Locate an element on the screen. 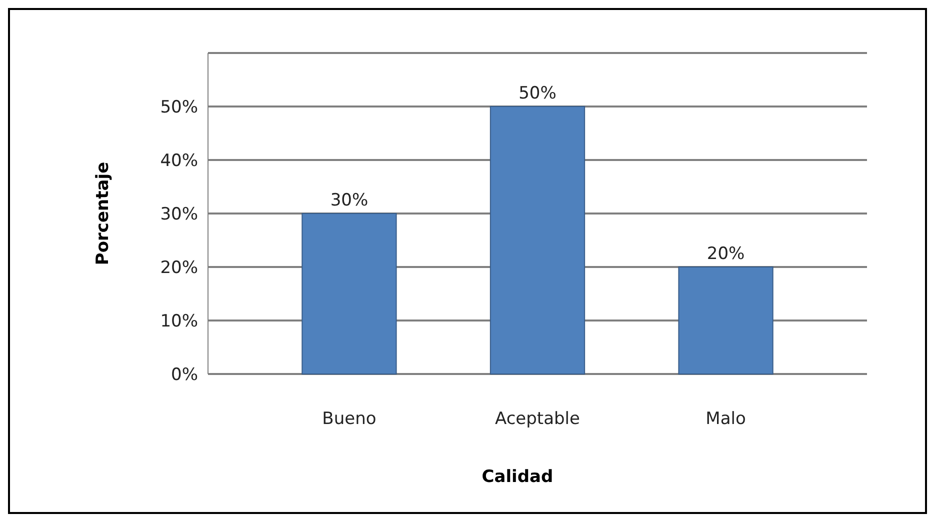  y-tick-label: 30% is located at coordinates (179, 214).